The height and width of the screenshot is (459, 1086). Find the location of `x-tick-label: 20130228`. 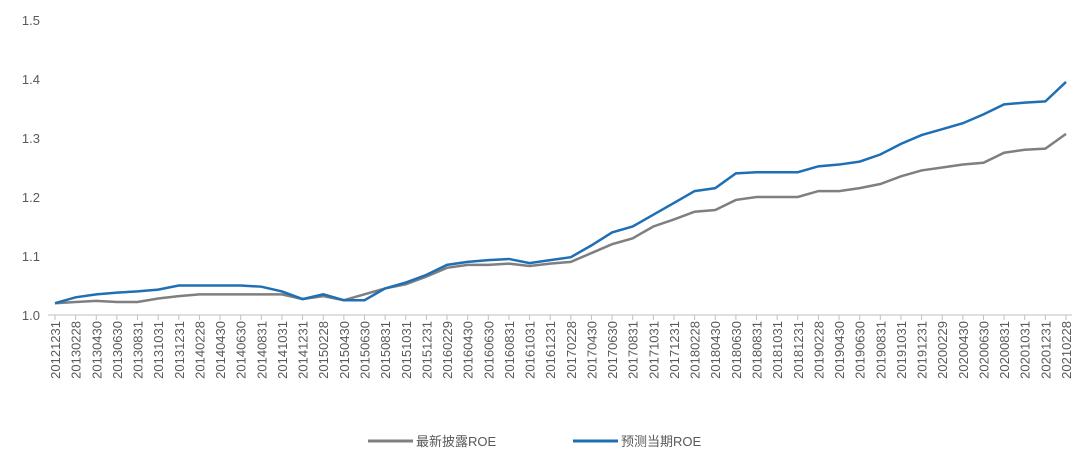

x-tick-label: 20130228 is located at coordinates (76, 350).